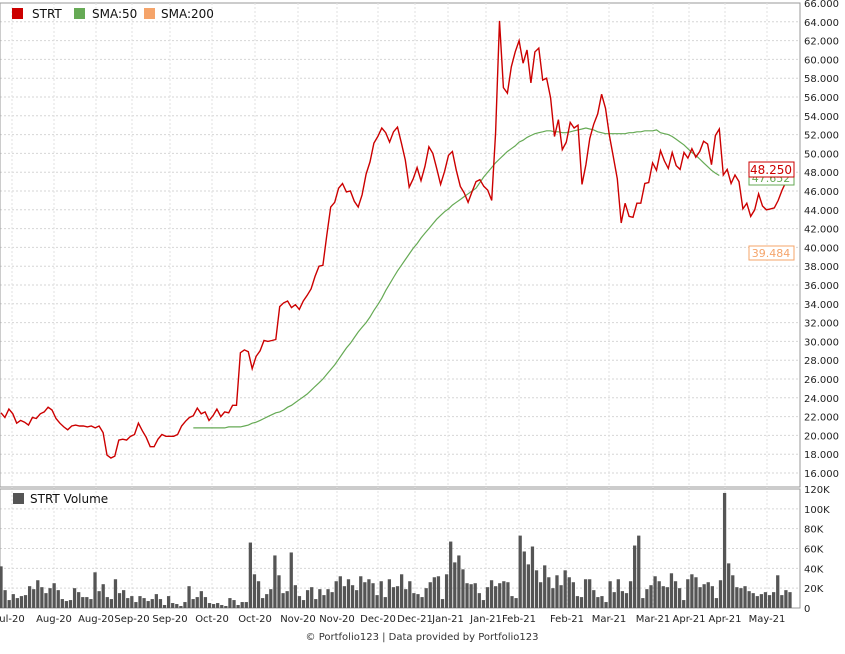  Describe the element at coordinates (771, 170) in the screenshot. I see `last-price-badge-value: 48.250` at that location.